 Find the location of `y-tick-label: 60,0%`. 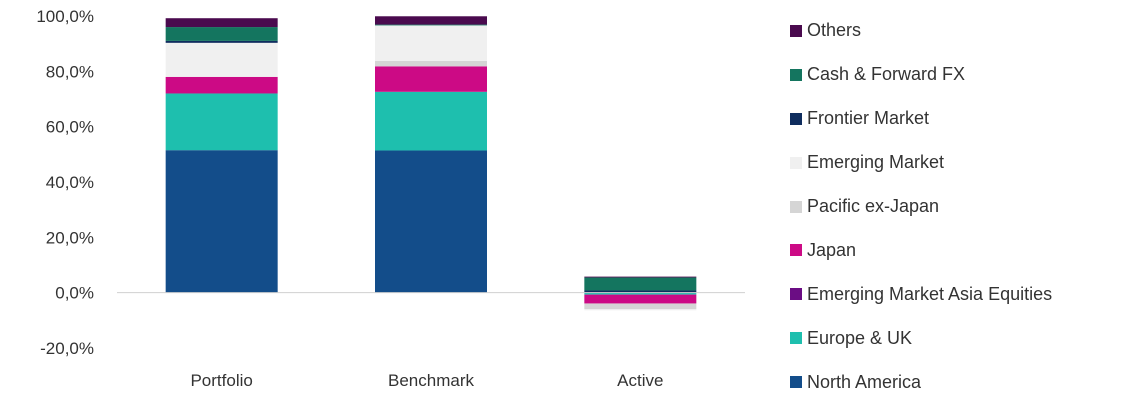

y-tick-label: 60,0% is located at coordinates (70, 127).